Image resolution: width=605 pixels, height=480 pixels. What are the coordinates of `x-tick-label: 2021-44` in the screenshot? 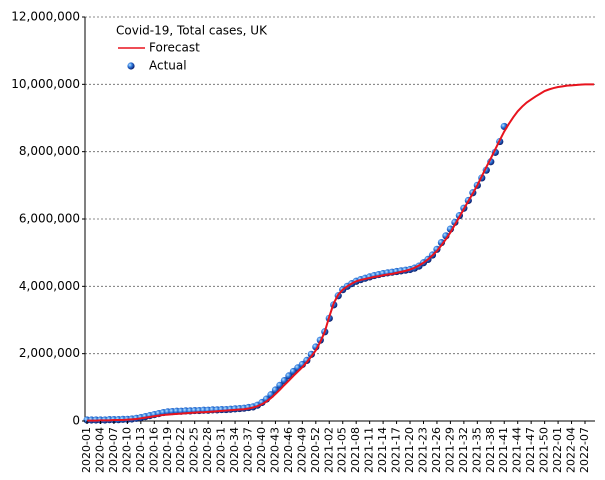 It's located at (517, 450).